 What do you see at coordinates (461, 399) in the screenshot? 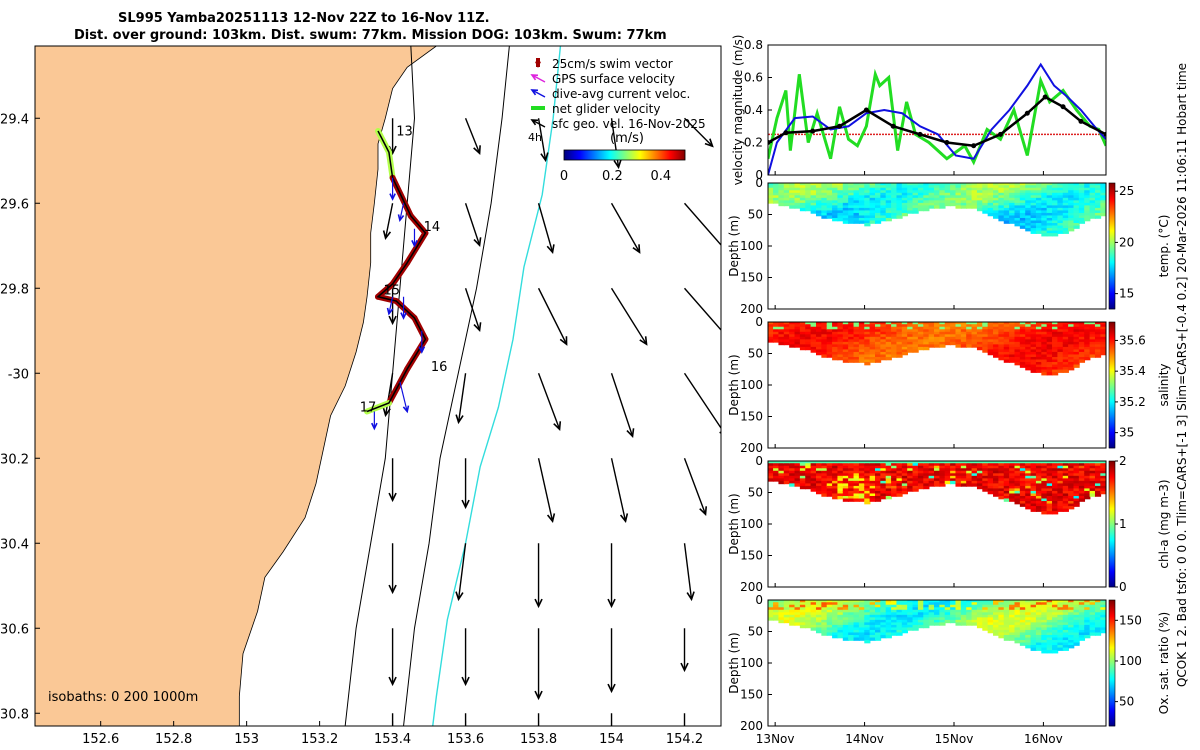
I see `geo-velocity-vector` at bounding box center [461, 399].